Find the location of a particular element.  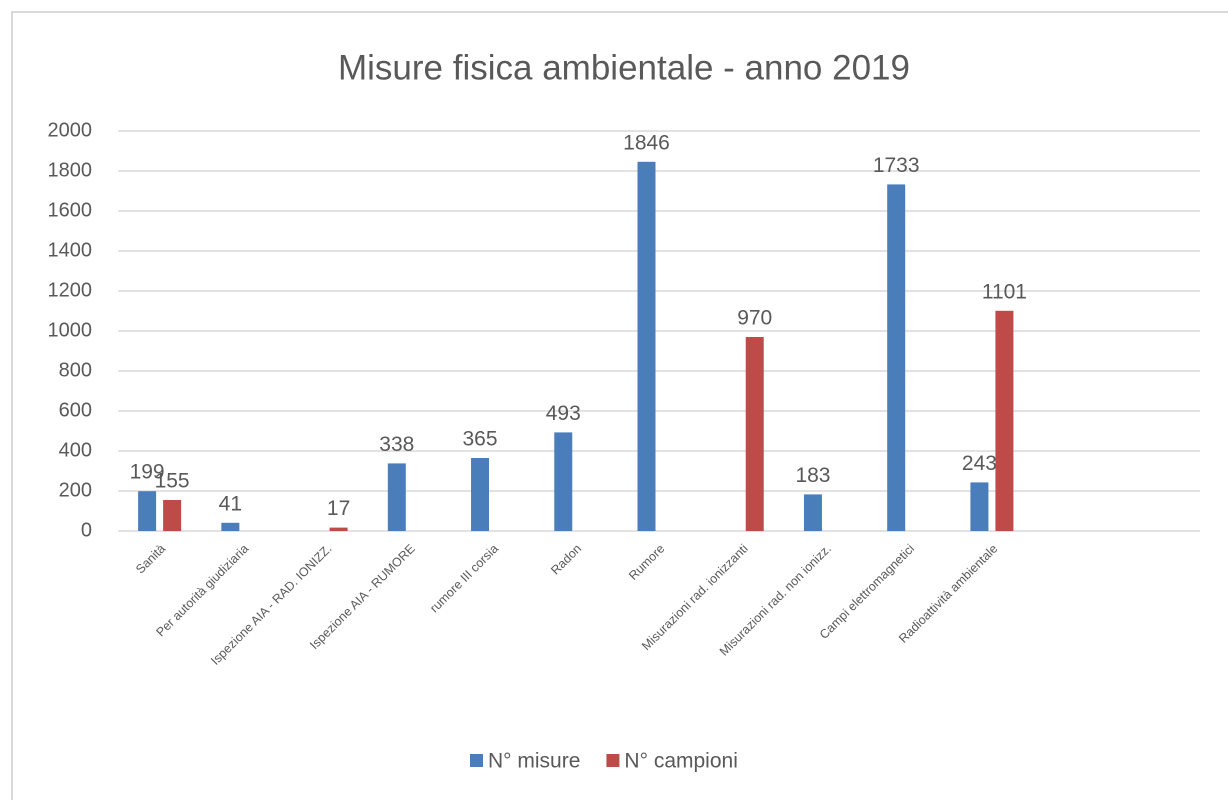

y-tick-label: 1200 is located at coordinates (70, 290).